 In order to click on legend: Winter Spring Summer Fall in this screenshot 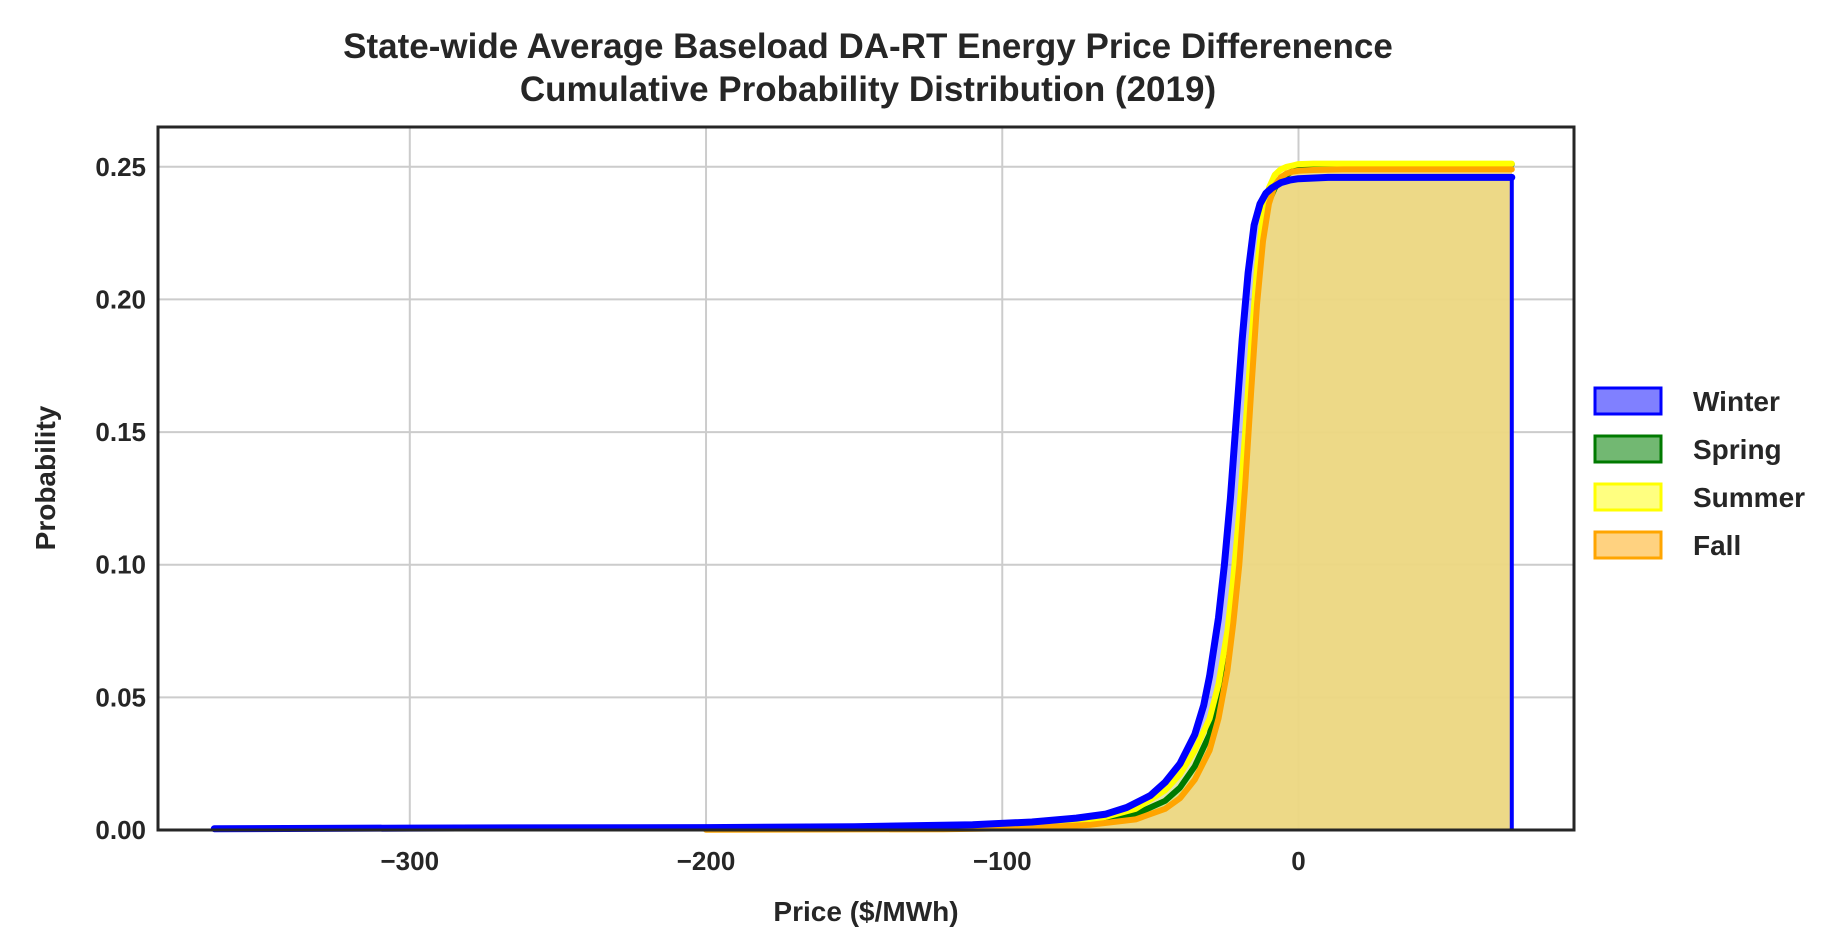, I will do `click(1699, 473)`.